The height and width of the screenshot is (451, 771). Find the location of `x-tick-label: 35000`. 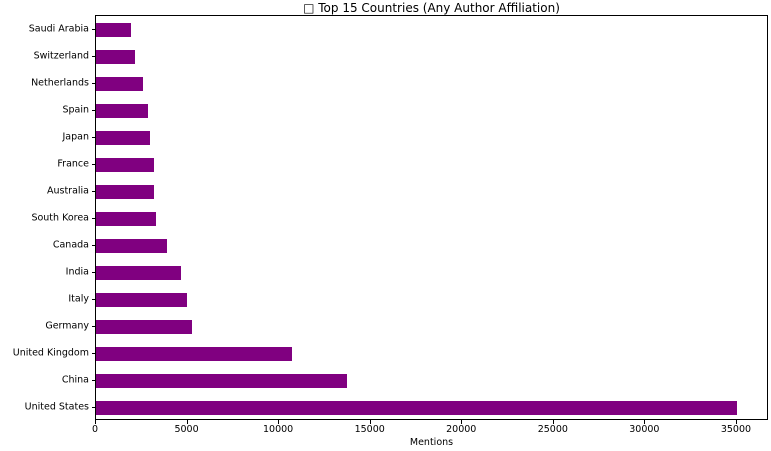

x-tick-label: 35000 is located at coordinates (736, 429).